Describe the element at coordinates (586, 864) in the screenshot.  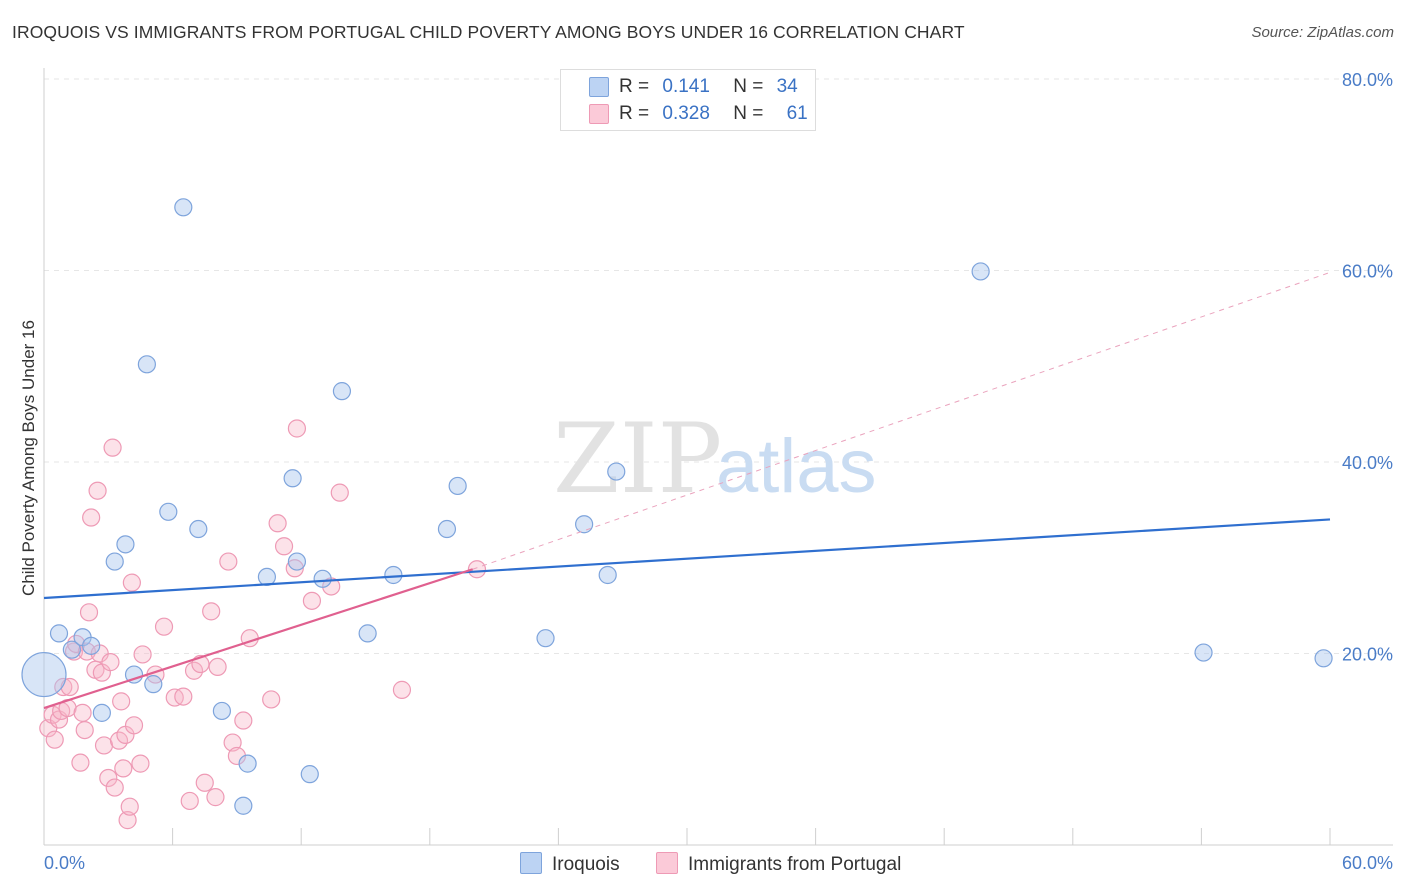
I see `bottom-legend-label-iroquois: Iroquois` at that location.